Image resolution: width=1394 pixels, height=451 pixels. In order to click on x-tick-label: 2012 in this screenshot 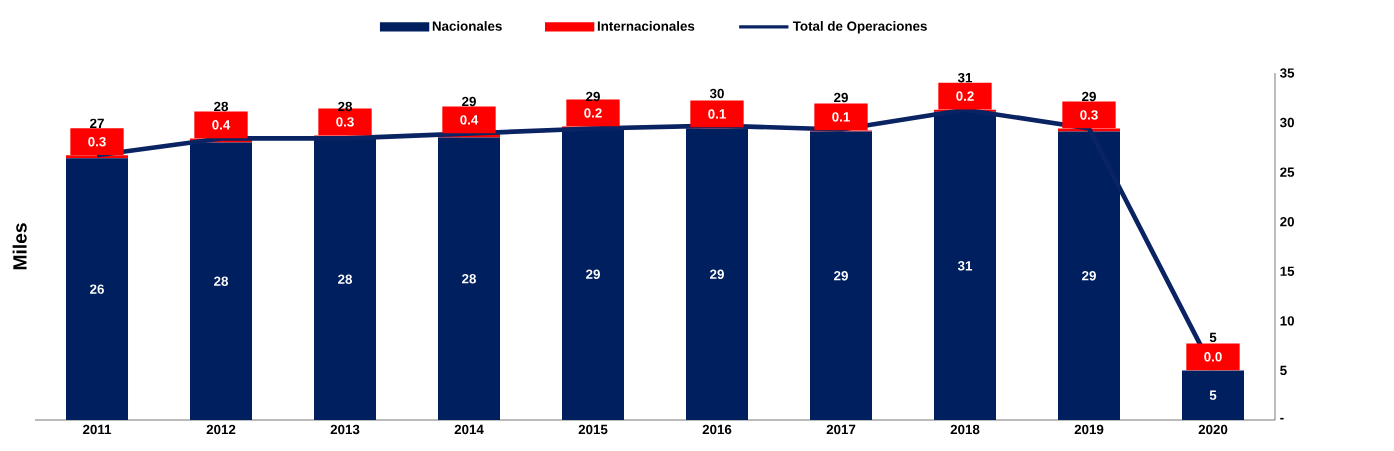, I will do `click(221, 429)`.